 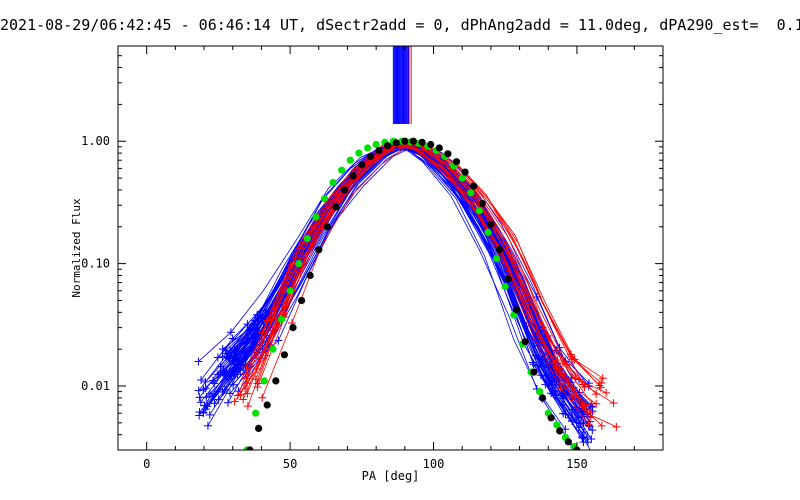 I want to click on x-axis-label: PA [deg], so click(x=391, y=476).